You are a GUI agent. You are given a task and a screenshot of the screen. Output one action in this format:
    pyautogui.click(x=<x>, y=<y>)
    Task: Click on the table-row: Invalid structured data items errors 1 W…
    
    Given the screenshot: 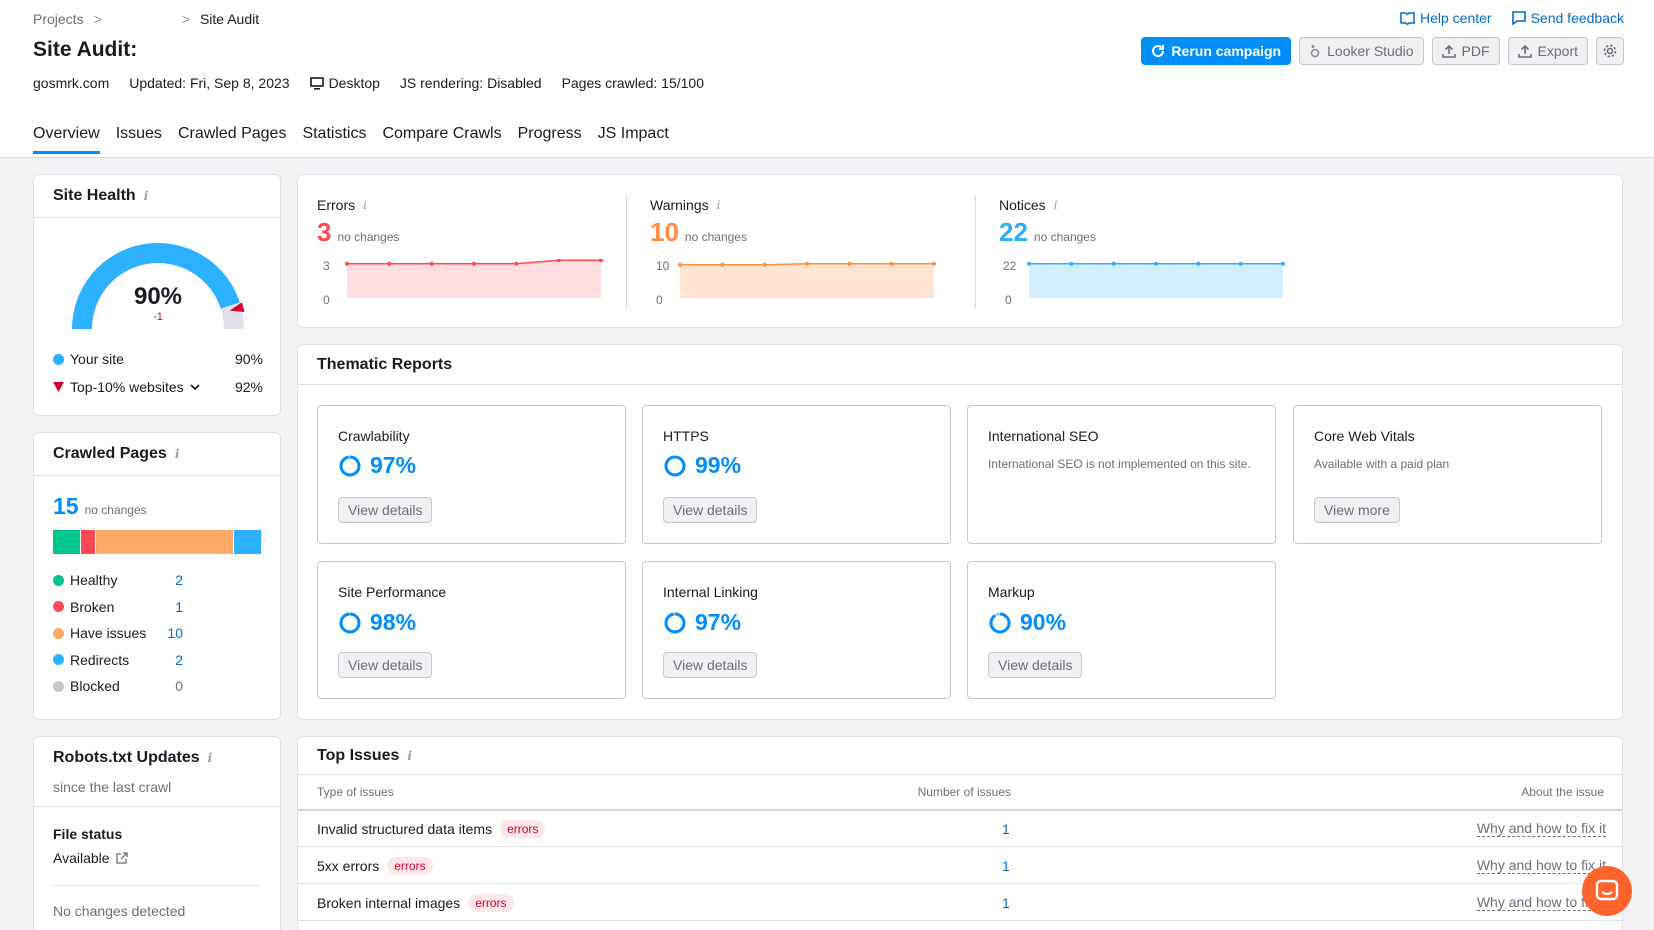 What is the action you would take?
    pyautogui.click(x=960, y=829)
    